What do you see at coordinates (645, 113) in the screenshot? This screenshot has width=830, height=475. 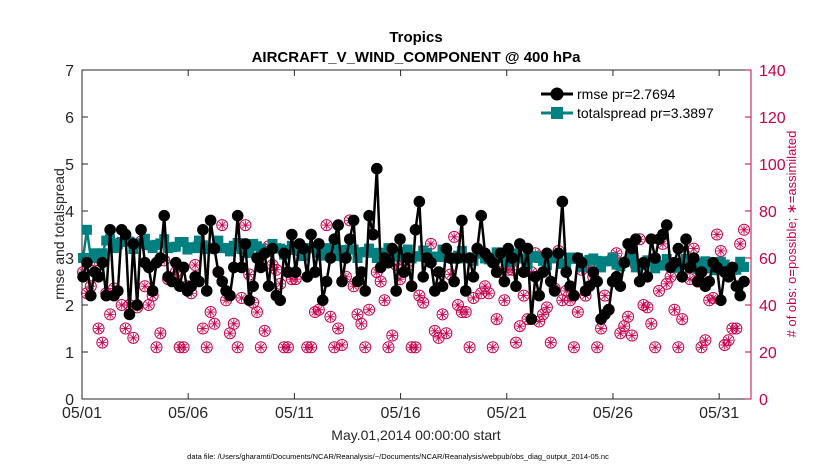 I see `legend-spread-label: totalspread pr=3.3897` at bounding box center [645, 113].